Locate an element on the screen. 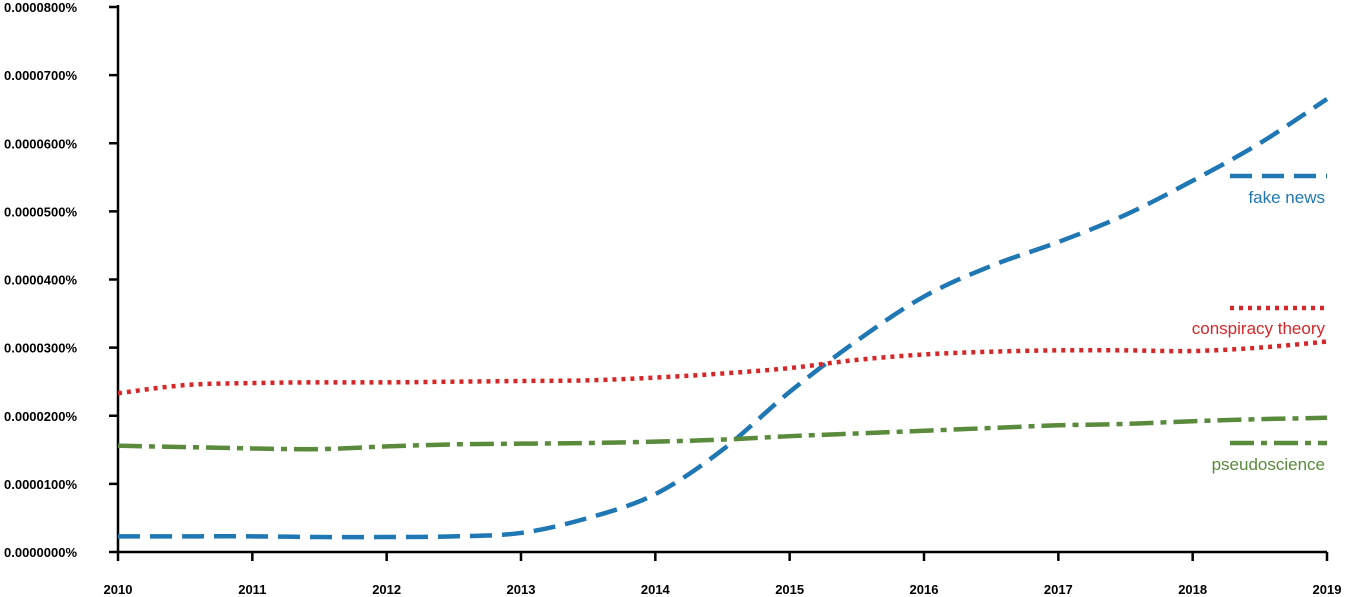 The image size is (1347, 597). x-tick-label: 2016 is located at coordinates (924, 589).